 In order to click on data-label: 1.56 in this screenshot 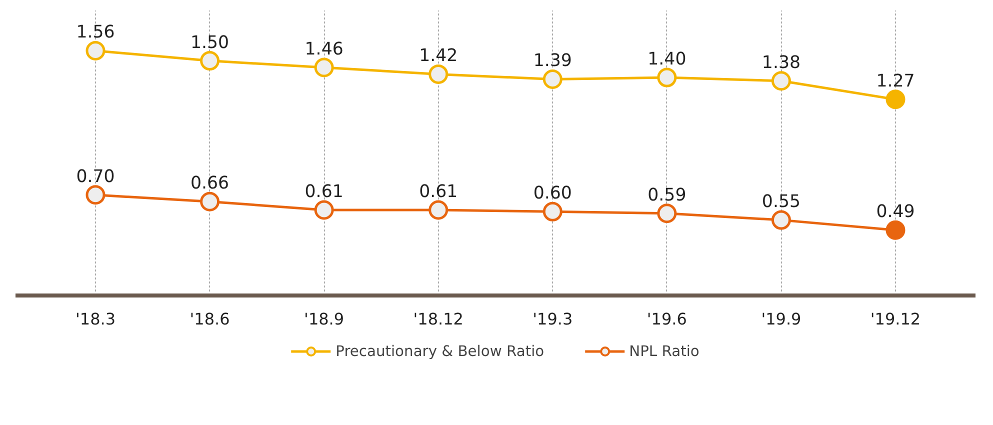, I will do `click(95, 32)`.